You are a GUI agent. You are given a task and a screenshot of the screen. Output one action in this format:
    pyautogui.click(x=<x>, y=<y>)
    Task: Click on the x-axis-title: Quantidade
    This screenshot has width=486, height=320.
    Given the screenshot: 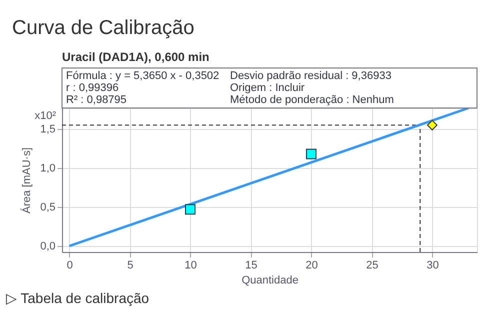 What is the action you would take?
    pyautogui.click(x=270, y=280)
    